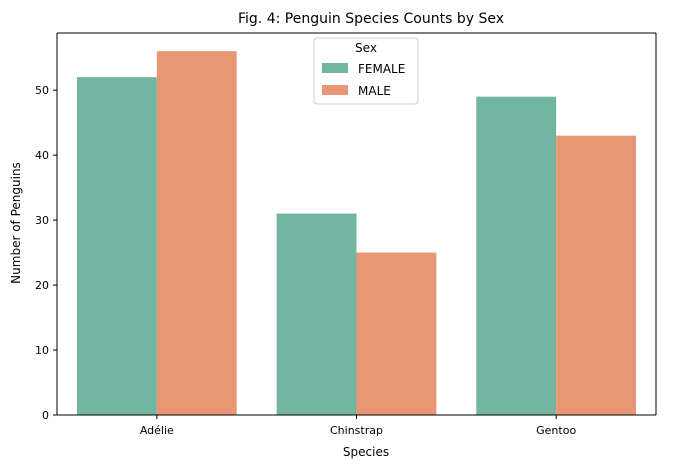 The image size is (687, 468). Describe the element at coordinates (157, 430) in the screenshot. I see `x-tick-label-0: Adélie` at that location.